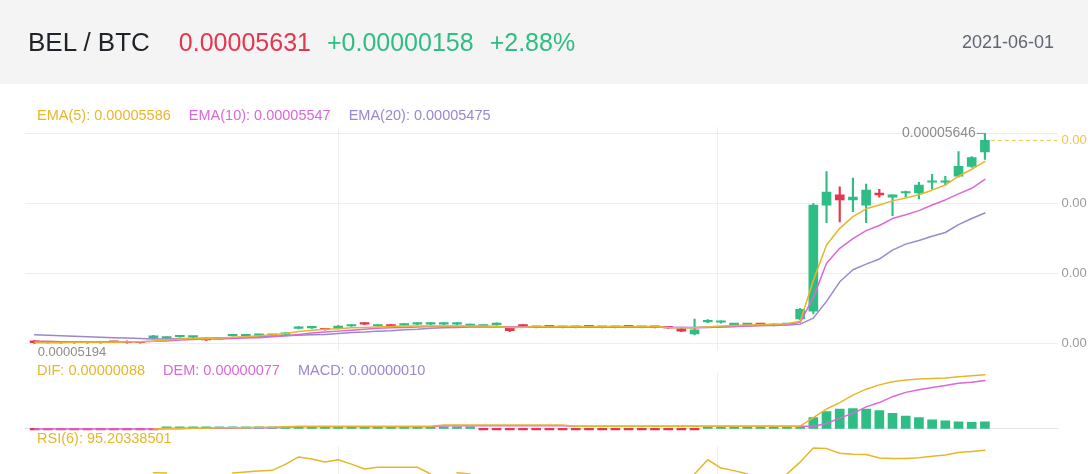 The image size is (1088, 474). What do you see at coordinates (89, 42) in the screenshot?
I see `chart-title: BEL / BTC` at bounding box center [89, 42].